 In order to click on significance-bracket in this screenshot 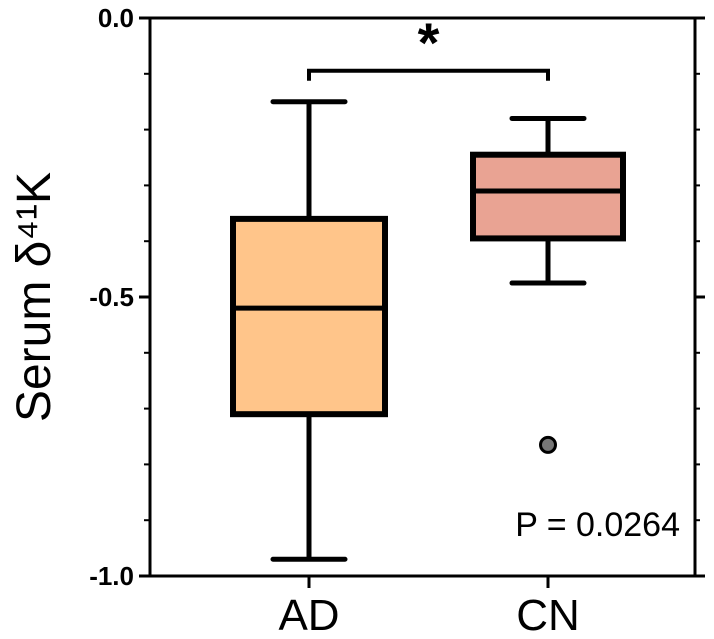, I will do `click(428, 74)`.